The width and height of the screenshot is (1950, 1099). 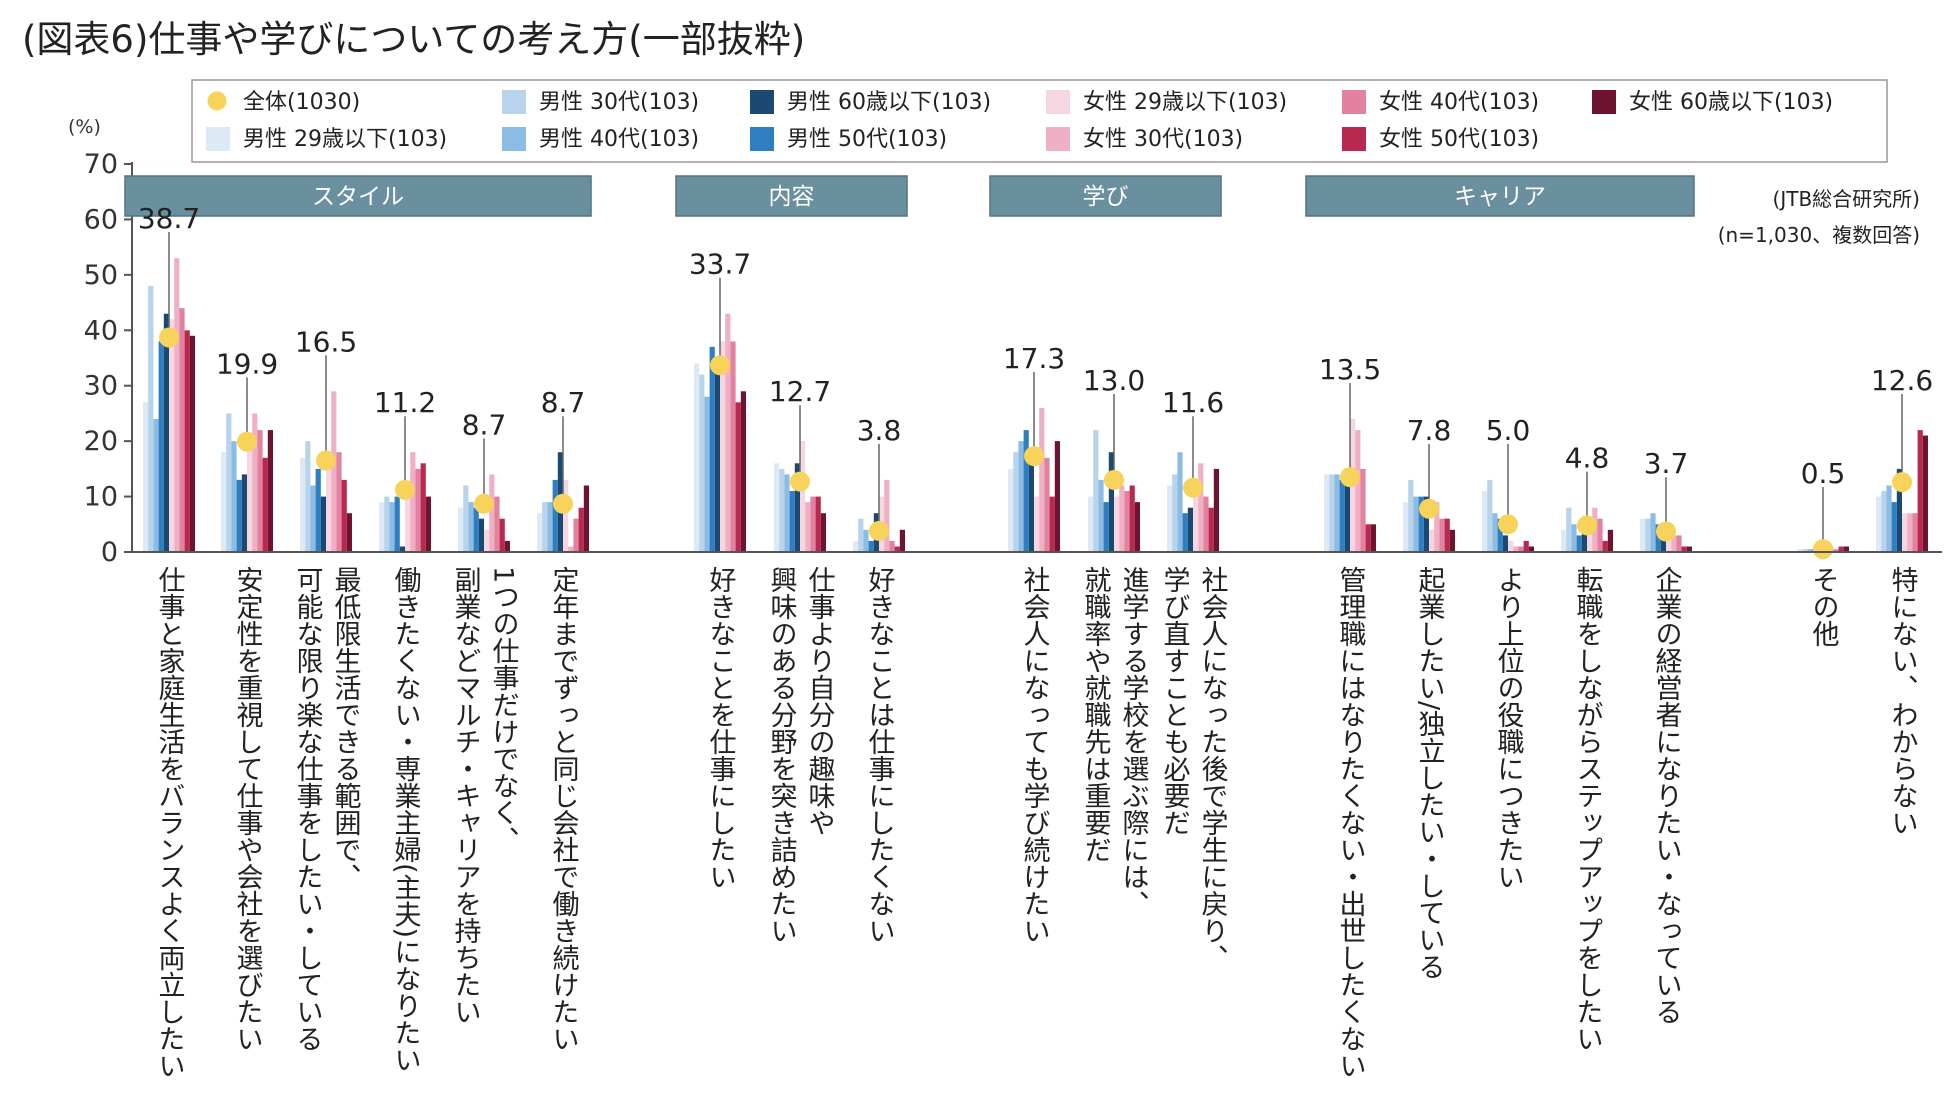 What do you see at coordinates (800, 391) in the screenshot?
I see `data-label: 12.7` at bounding box center [800, 391].